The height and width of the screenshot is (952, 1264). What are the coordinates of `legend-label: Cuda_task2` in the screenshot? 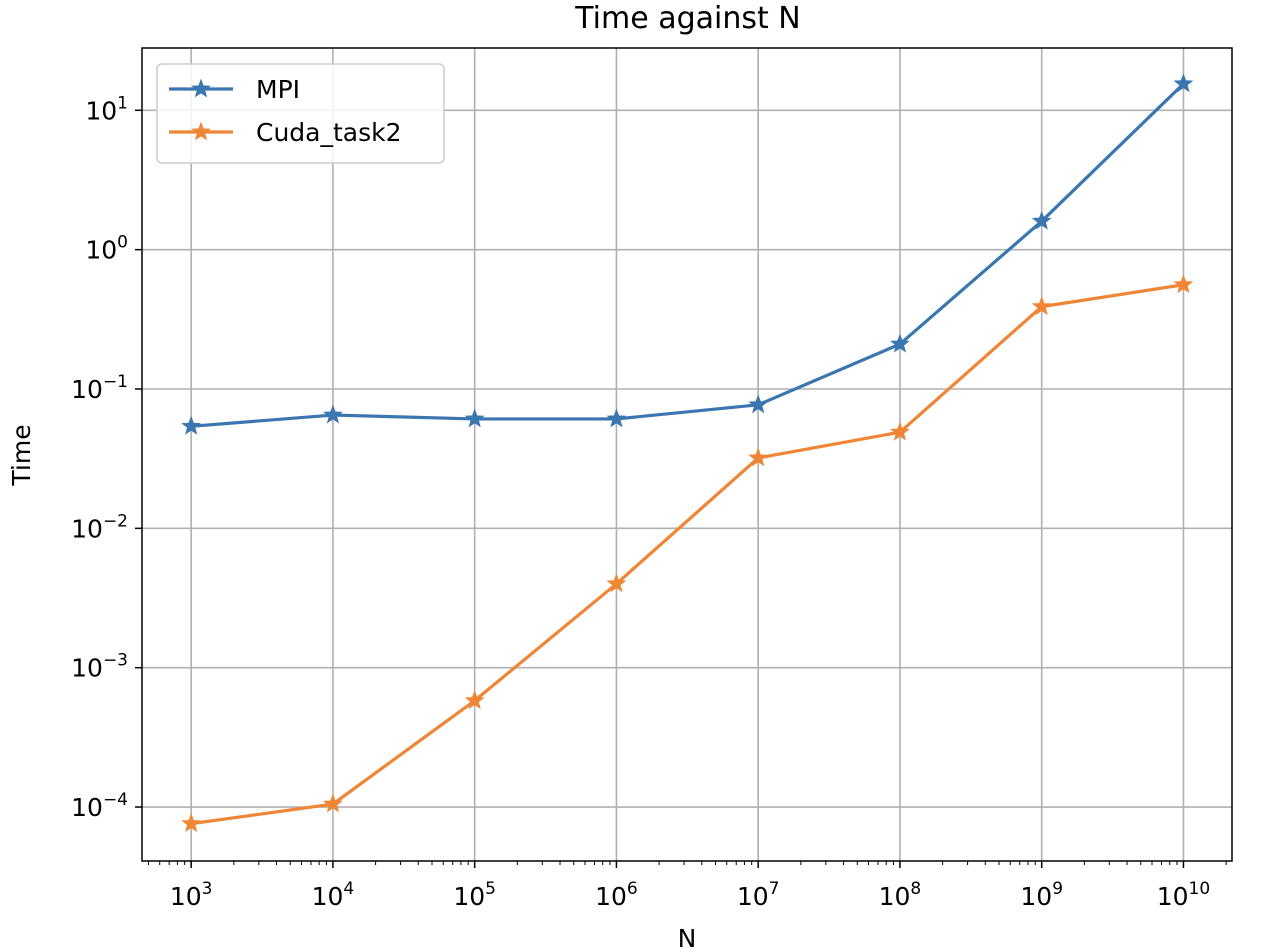 It's located at (329, 132).